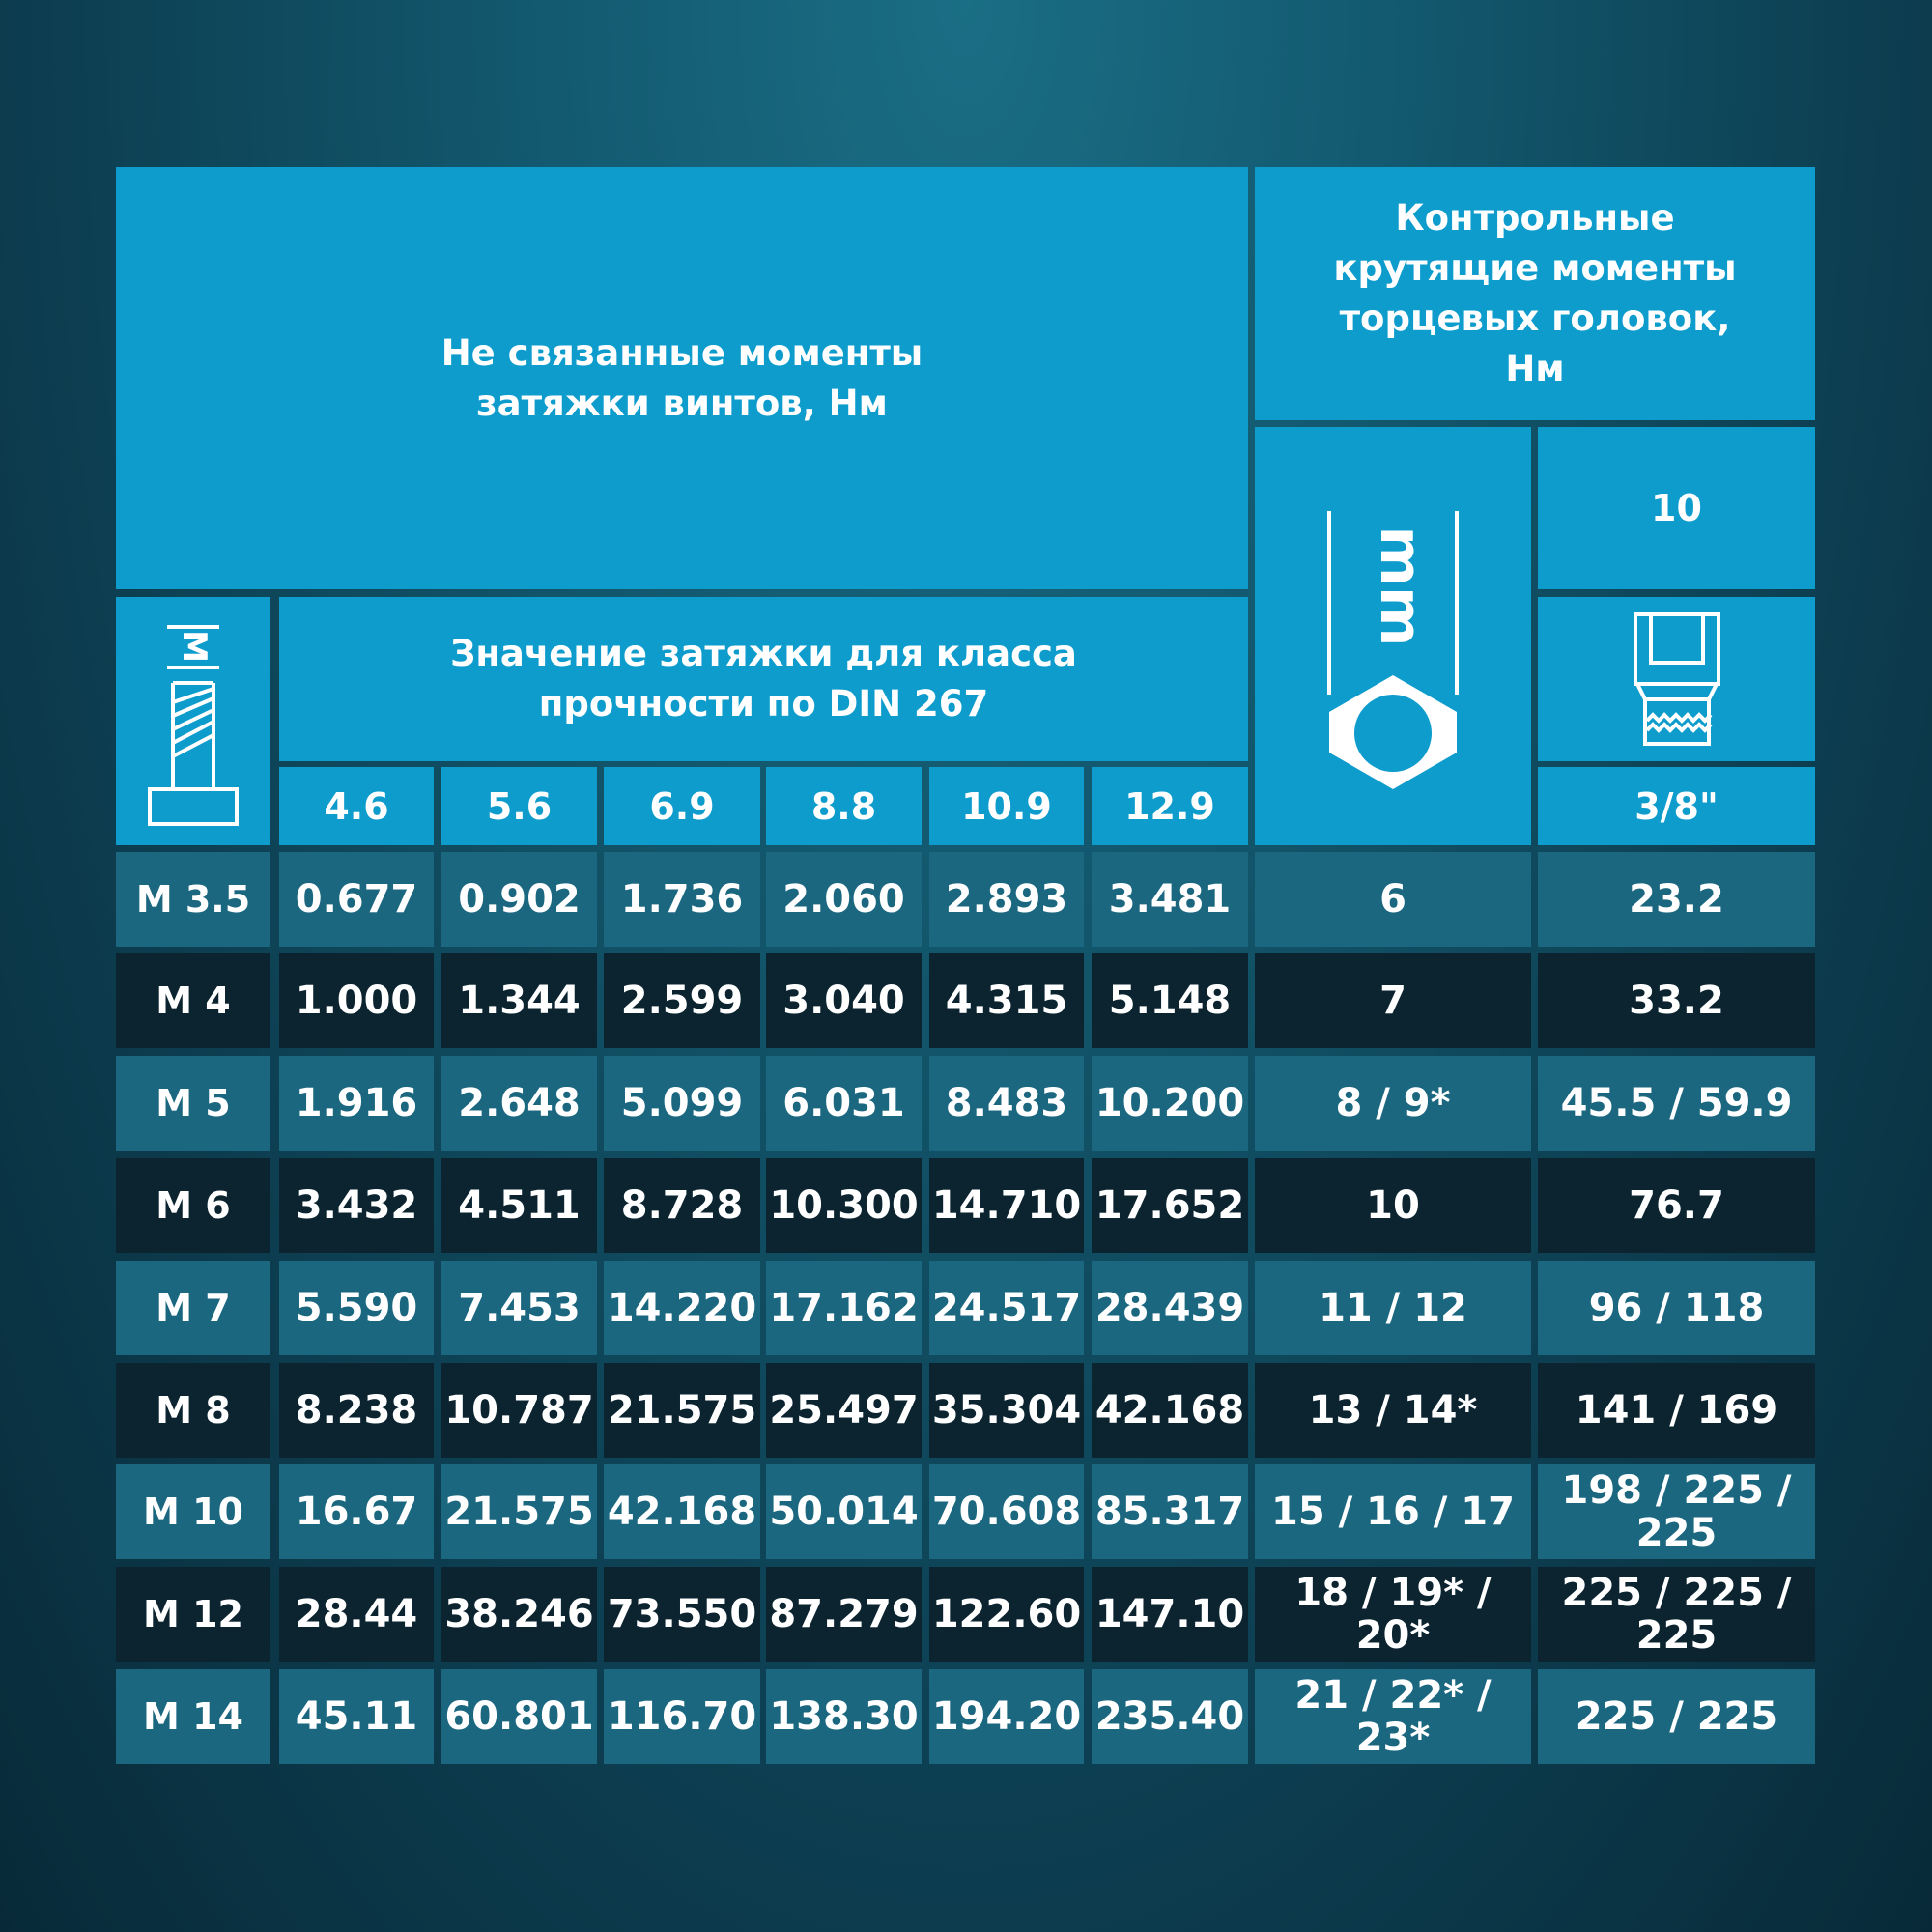 Image resolution: width=1932 pixels, height=1932 pixels. What do you see at coordinates (844, 1410) in the screenshot?
I see `torque-value: 25.497` at bounding box center [844, 1410].